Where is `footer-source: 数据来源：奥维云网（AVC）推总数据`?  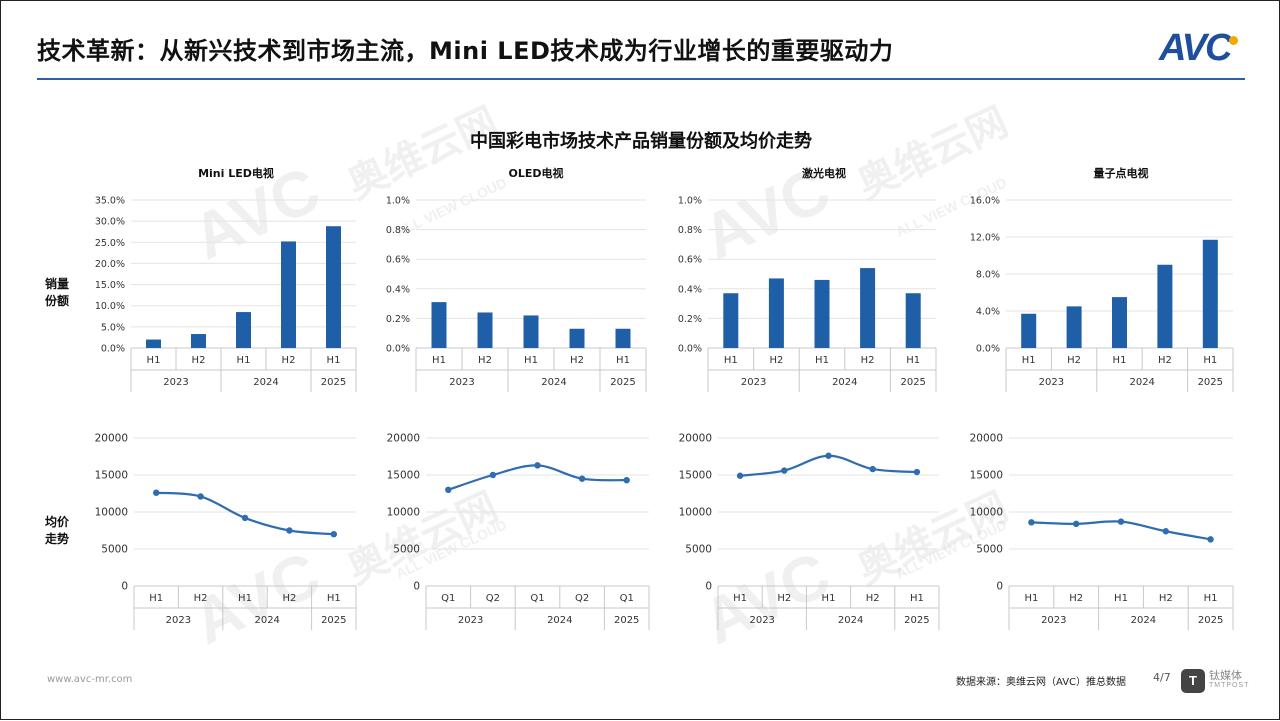 footer-source: 数据来源：奥维云网（AVC）推总数据 is located at coordinates (1041, 682).